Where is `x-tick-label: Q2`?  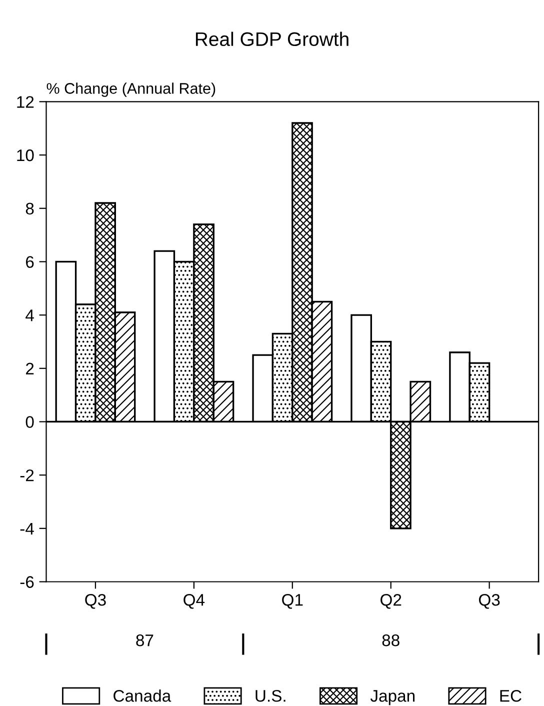 x-tick-label: Q2 is located at coordinates (391, 601).